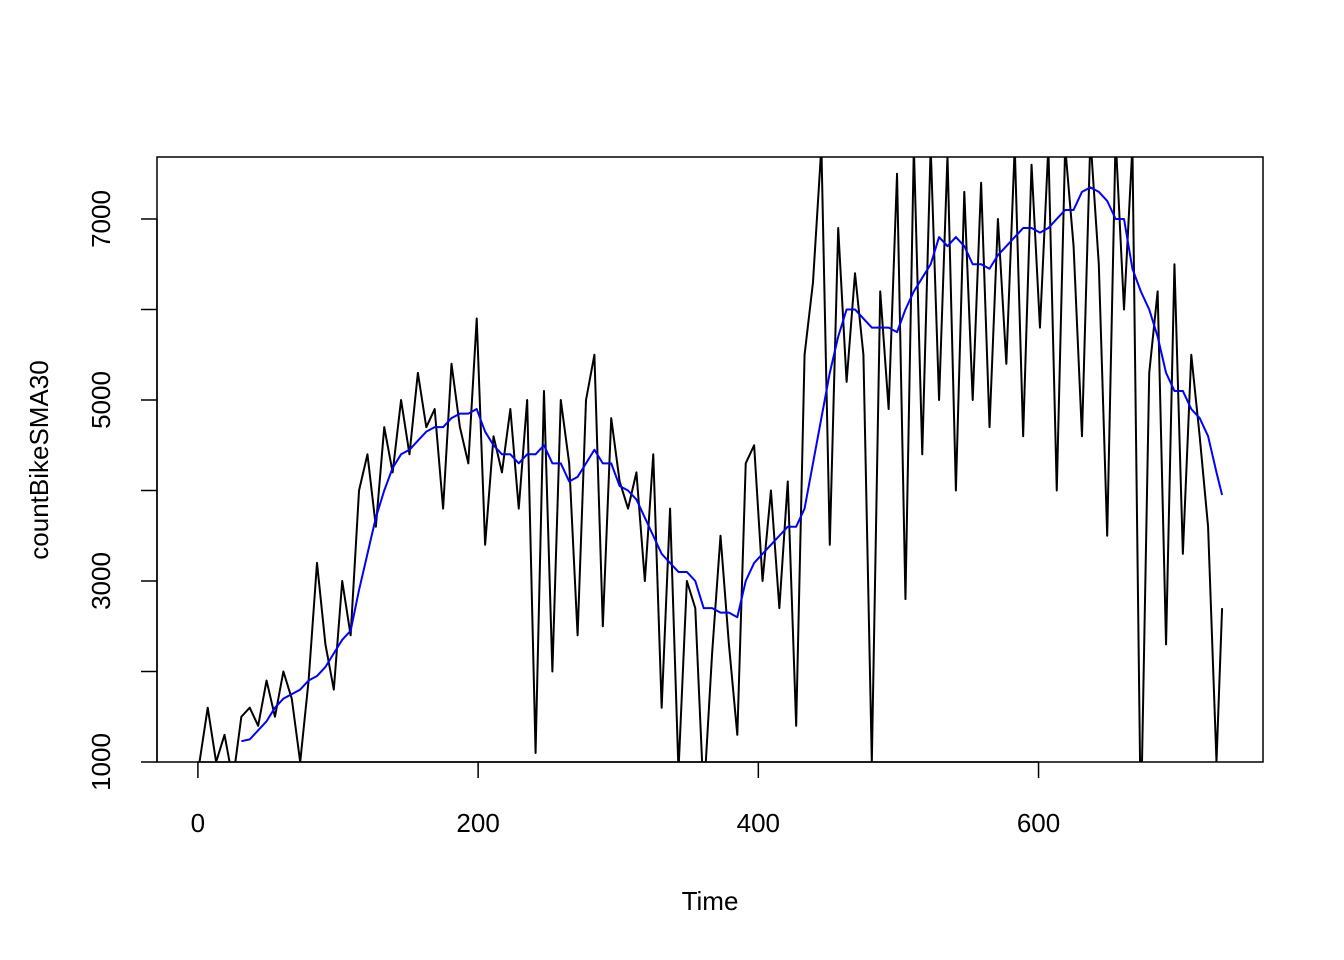 The height and width of the screenshot is (960, 1344). I want to click on y-tick-label: 7000, so click(101, 219).